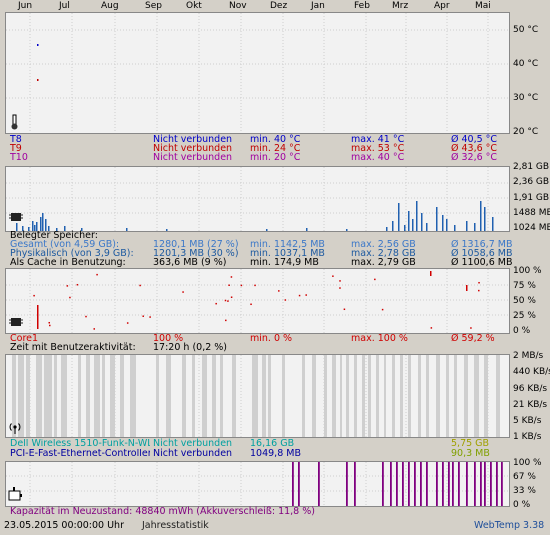  What do you see at coordinates (378, 139) in the screenshot?
I see `sensor-max: max. 41 °C` at bounding box center [378, 139].